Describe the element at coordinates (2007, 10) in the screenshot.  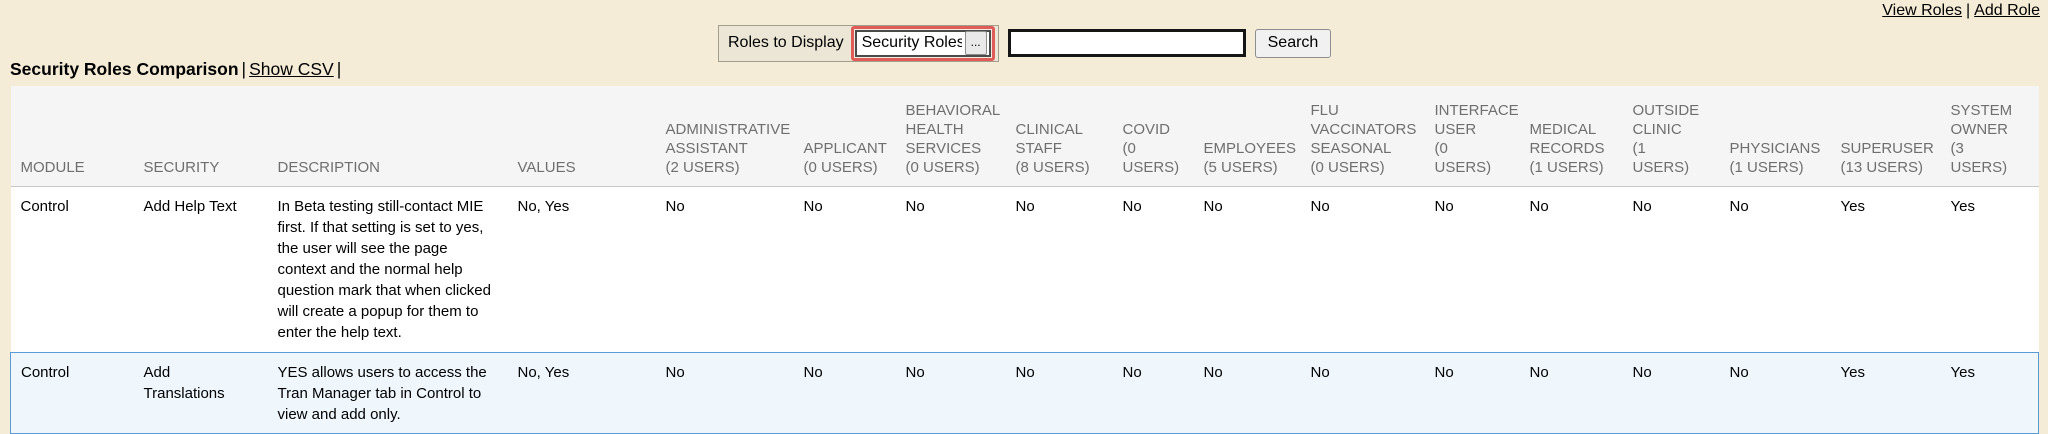
I see `add-role-link: Add Role` at that location.